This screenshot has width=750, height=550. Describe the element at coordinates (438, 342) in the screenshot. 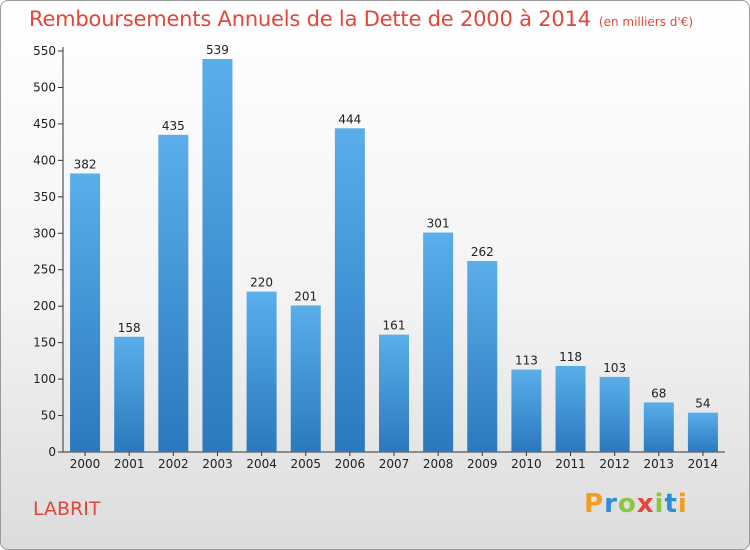

I see `bar-2008` at that location.